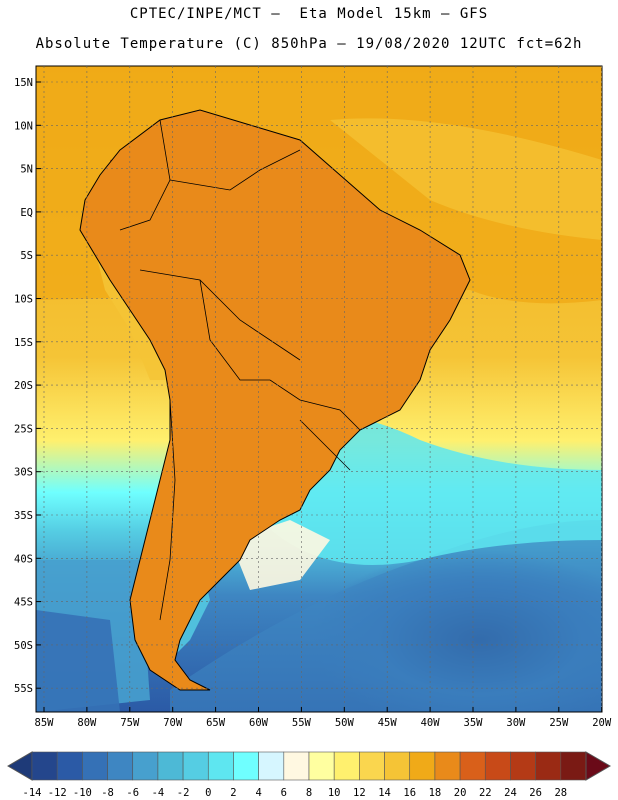 Image resolution: width=618 pixels, height=800 pixels. What do you see at coordinates (167, 510) in the screenshot?
I see `border-chile-argentina` at bounding box center [167, 510].